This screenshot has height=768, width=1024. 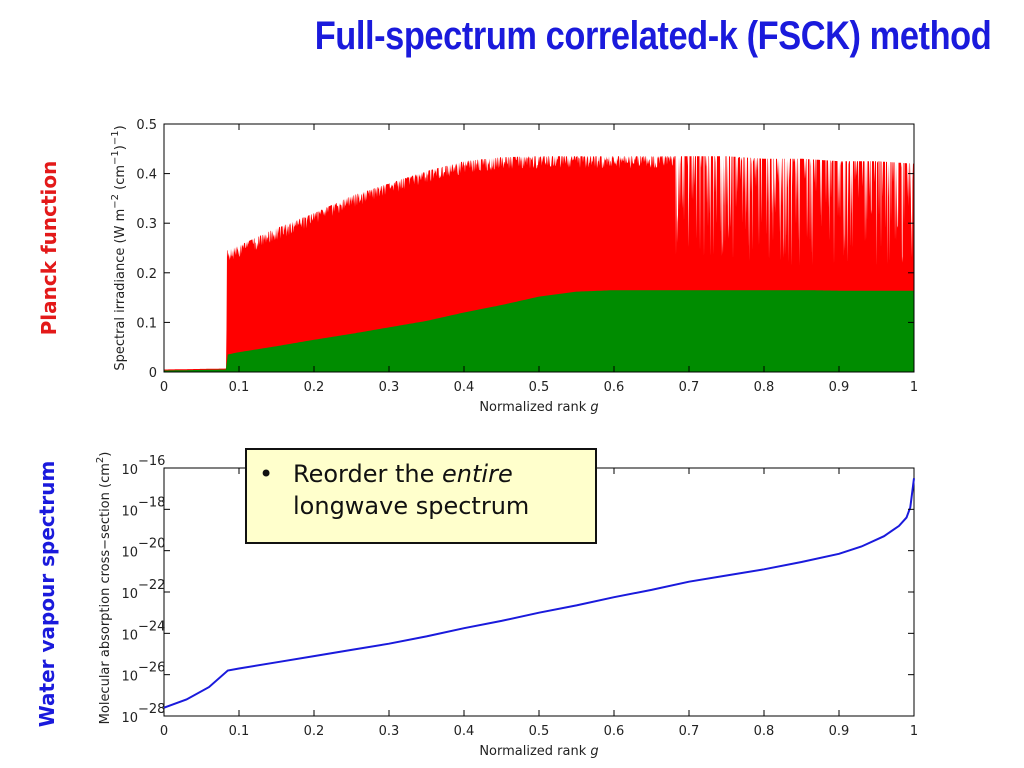 What do you see at coordinates (105, 593) in the screenshot?
I see `water-ylabel-part: Molecular absorption cross−section (cm` at bounding box center [105, 593].